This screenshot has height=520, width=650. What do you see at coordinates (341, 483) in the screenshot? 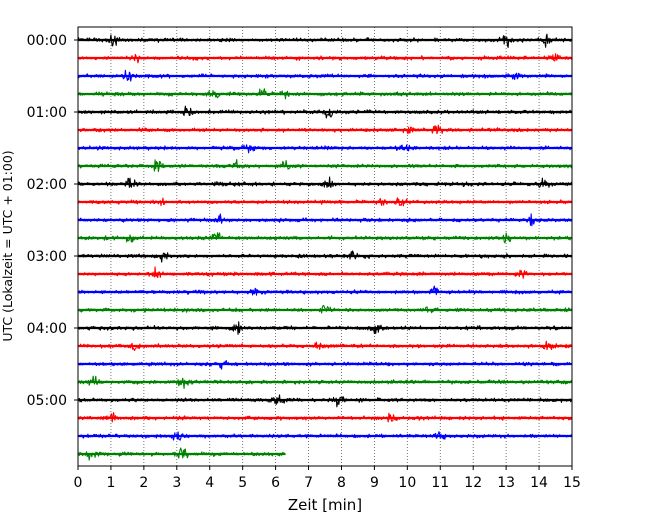
I see `x-tick-label: 8` at bounding box center [341, 483].